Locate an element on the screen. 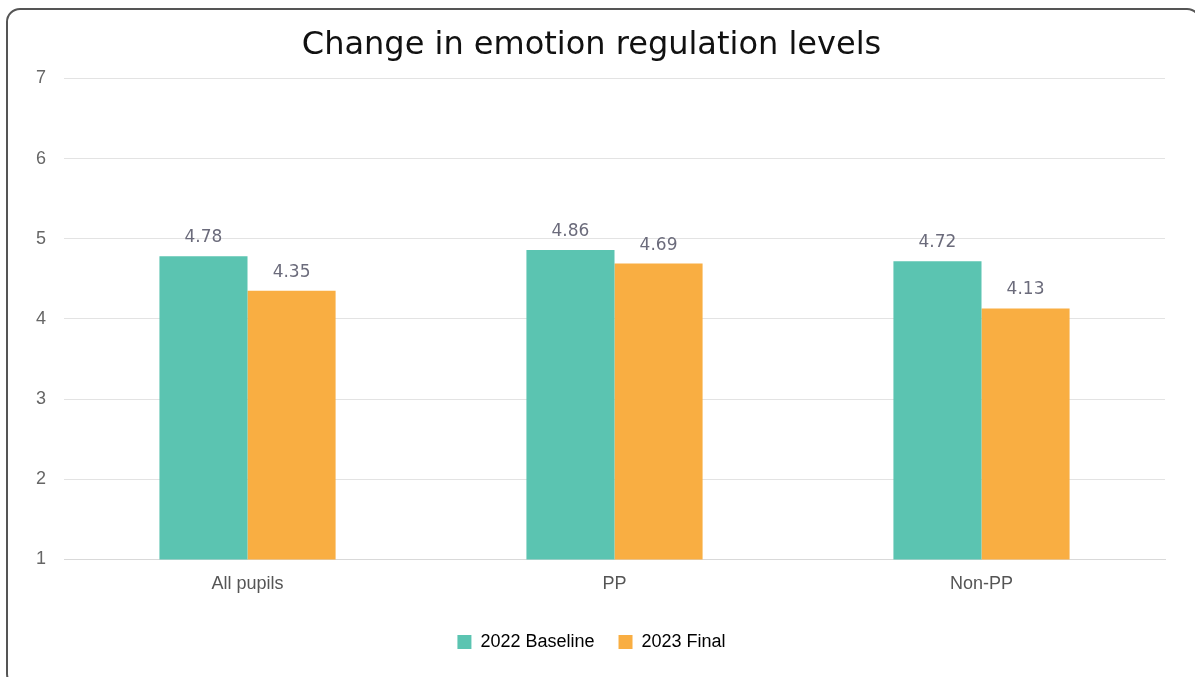  x-tick-label: PP is located at coordinates (614, 583).